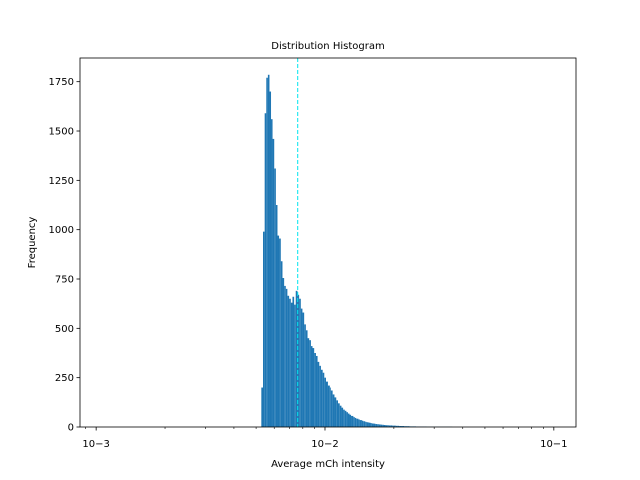 Image resolution: width=640 pixels, height=480 pixels. What do you see at coordinates (325, 438) in the screenshot?
I see `x-axis: 10−3 10−2 10−1` at bounding box center [325, 438].